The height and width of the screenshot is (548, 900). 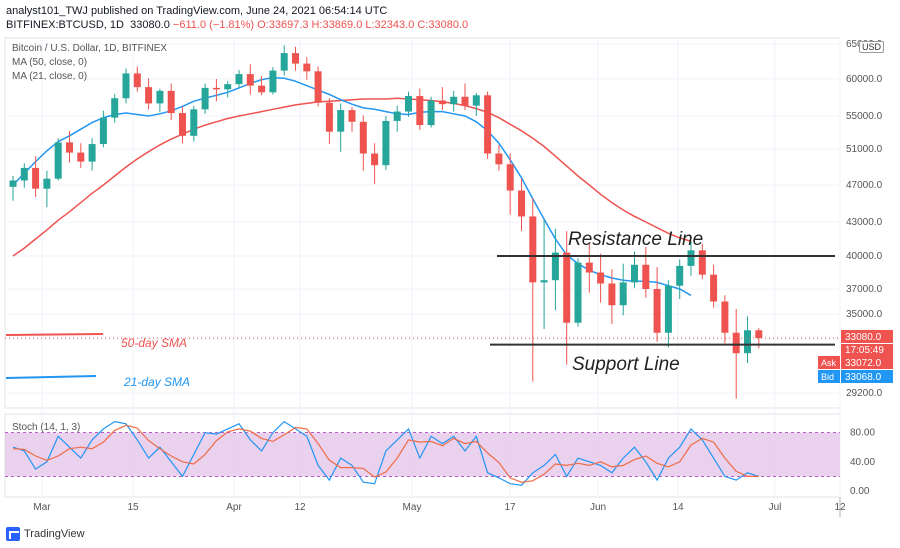 I want to click on sma50-marker, so click(x=54, y=334).